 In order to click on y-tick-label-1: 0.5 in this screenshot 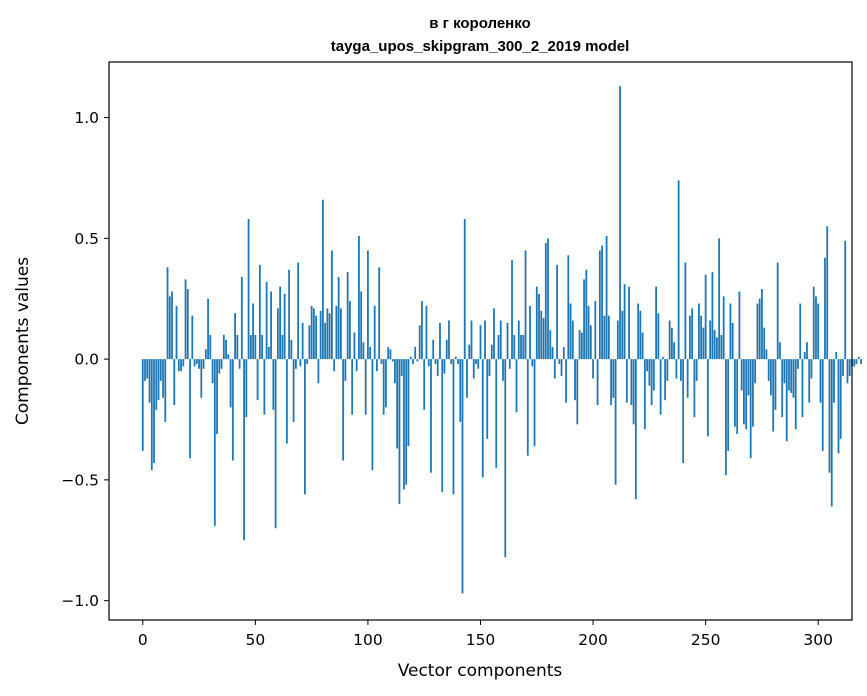, I will do `click(86, 239)`.